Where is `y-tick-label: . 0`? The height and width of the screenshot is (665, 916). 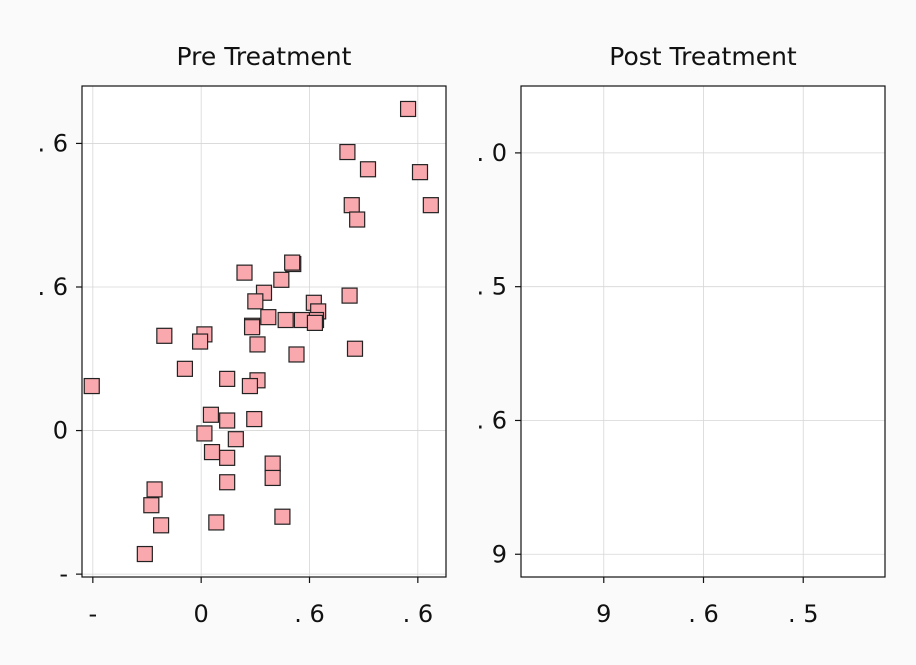 y-tick-label: . 0 is located at coordinates (491, 153).